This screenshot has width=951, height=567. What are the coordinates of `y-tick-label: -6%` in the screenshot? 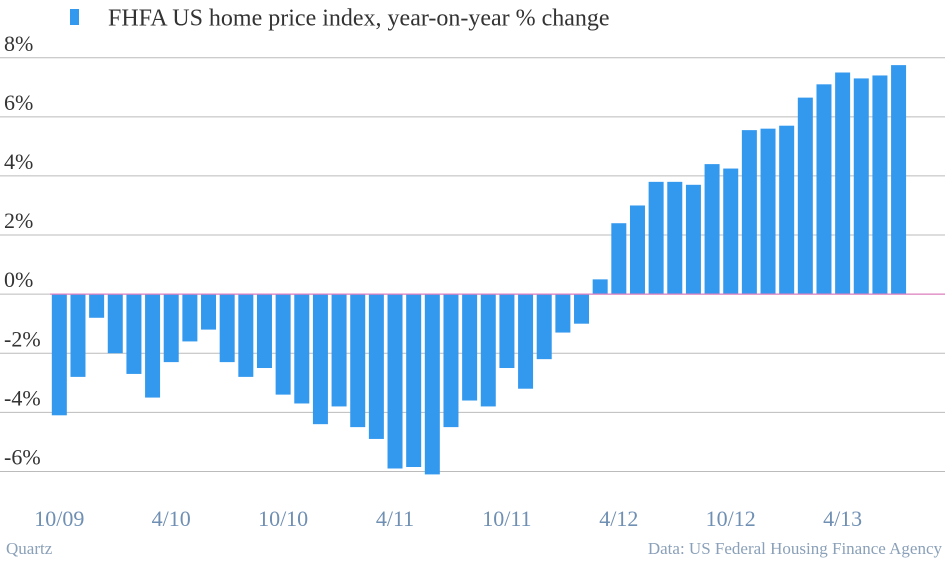 It's located at (22, 456).